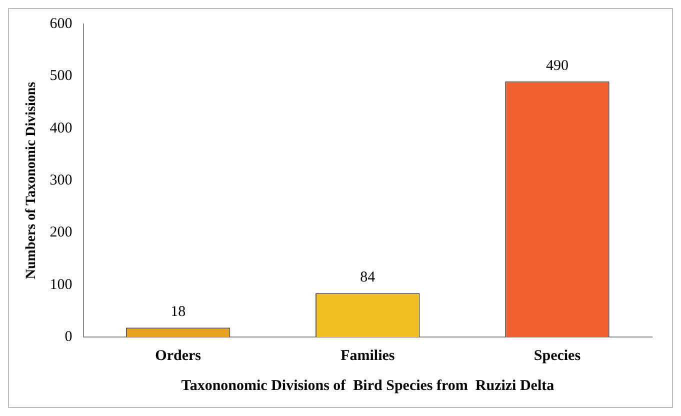  I want to click on y-tick-label: 200, so click(61, 232).